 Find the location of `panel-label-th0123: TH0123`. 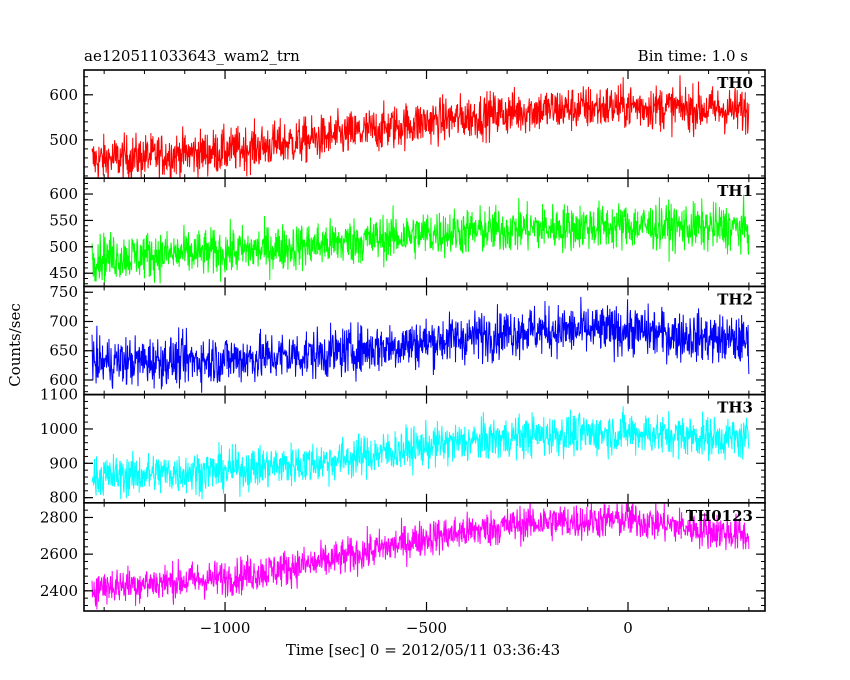

panel-label-th0123: TH0123 is located at coordinates (719, 516).